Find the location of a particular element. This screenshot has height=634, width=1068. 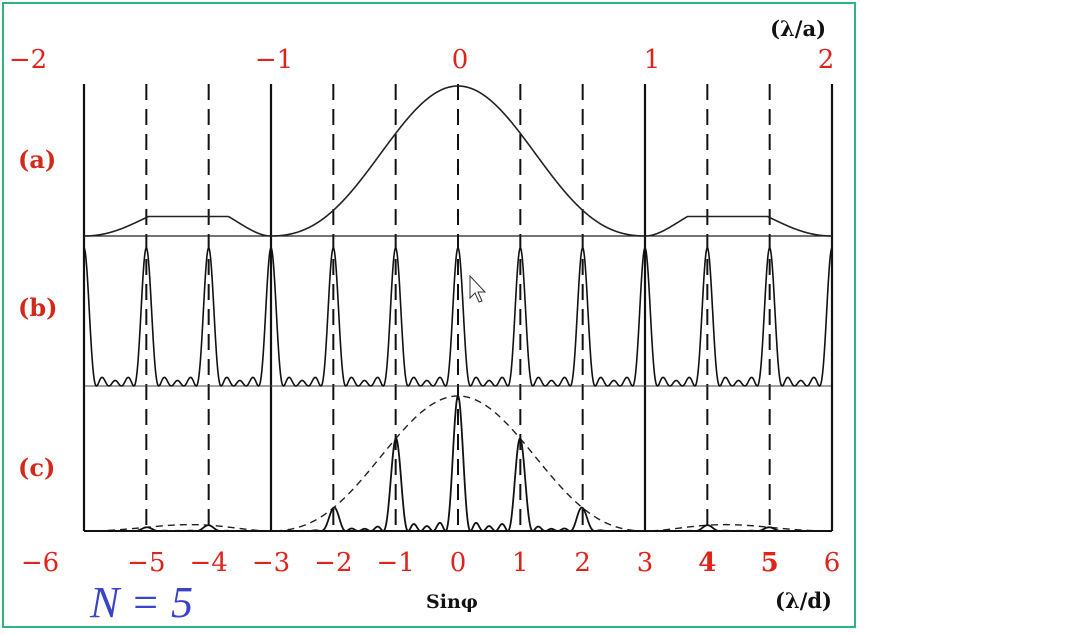

bottom-tick-label: 3 is located at coordinates (645, 563).